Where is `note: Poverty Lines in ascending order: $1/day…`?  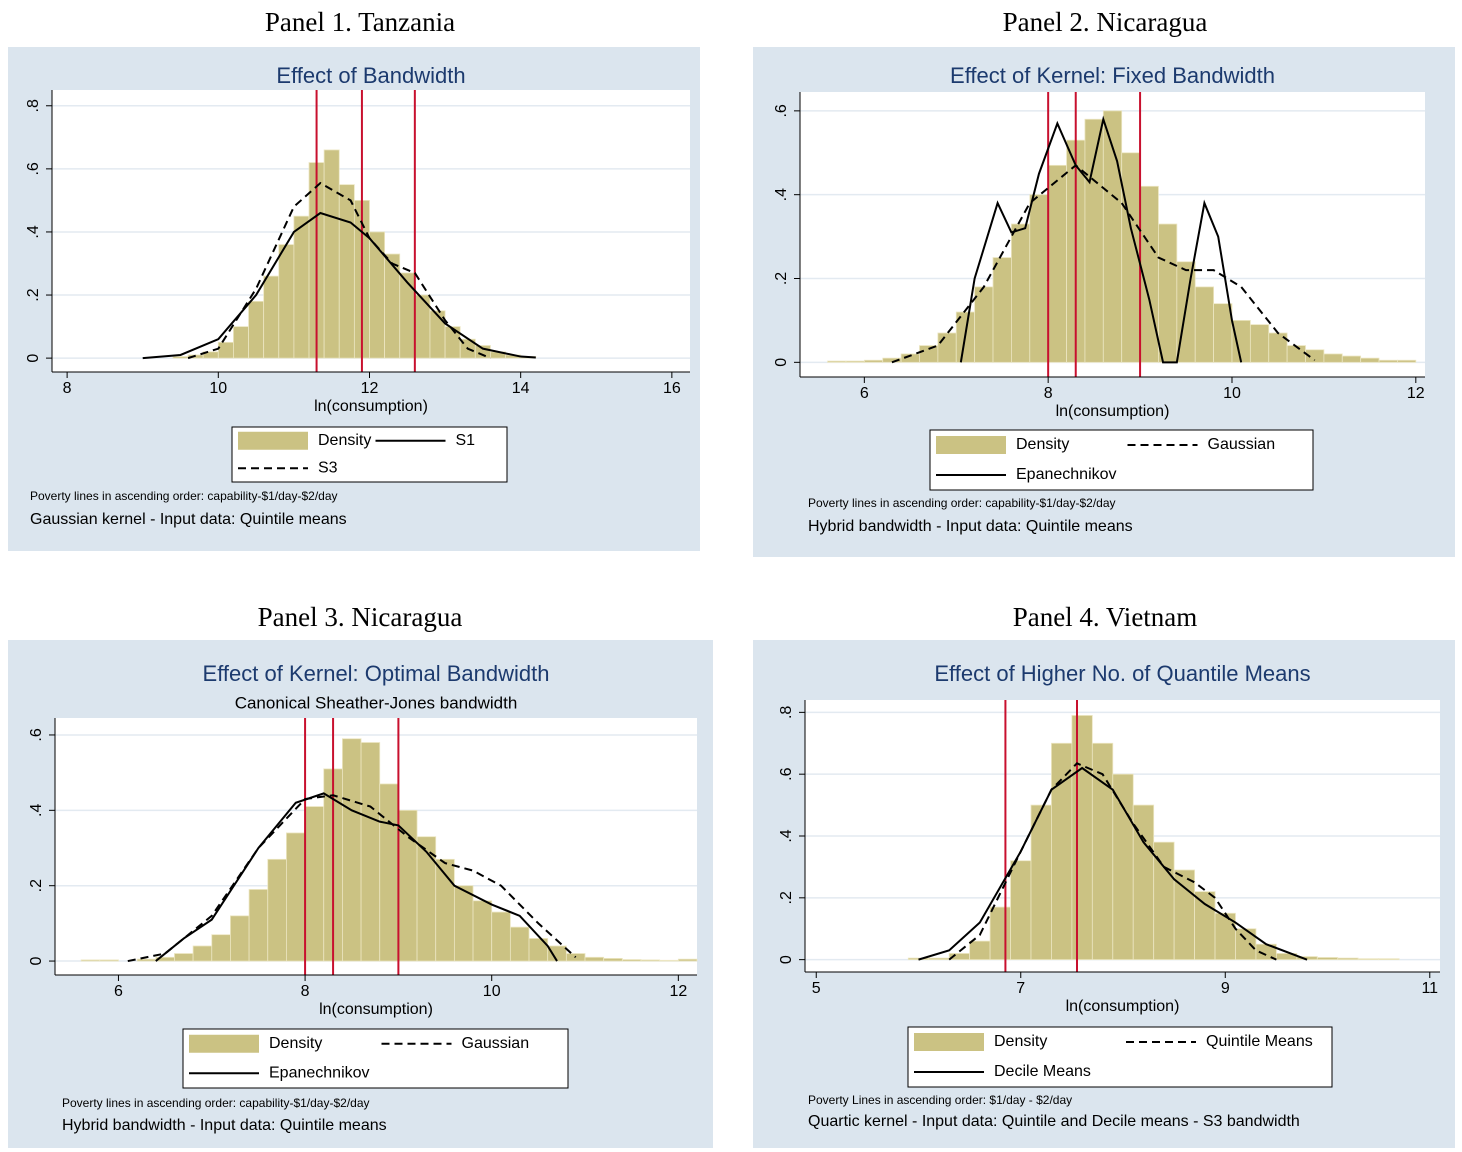 note: Poverty Lines in ascending order: $1/day… is located at coordinates (940, 1100).